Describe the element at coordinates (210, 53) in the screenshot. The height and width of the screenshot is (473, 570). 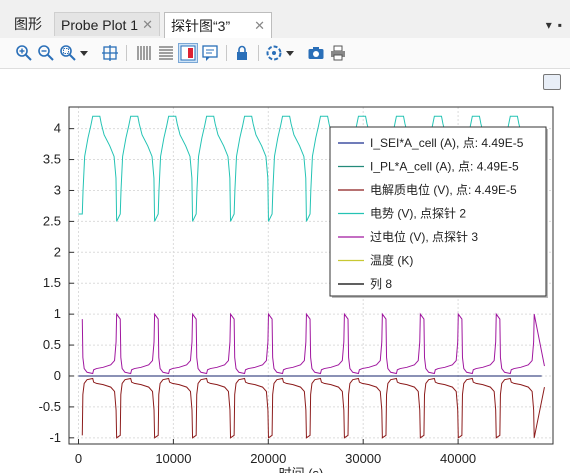
I see `annotation-icon` at that location.